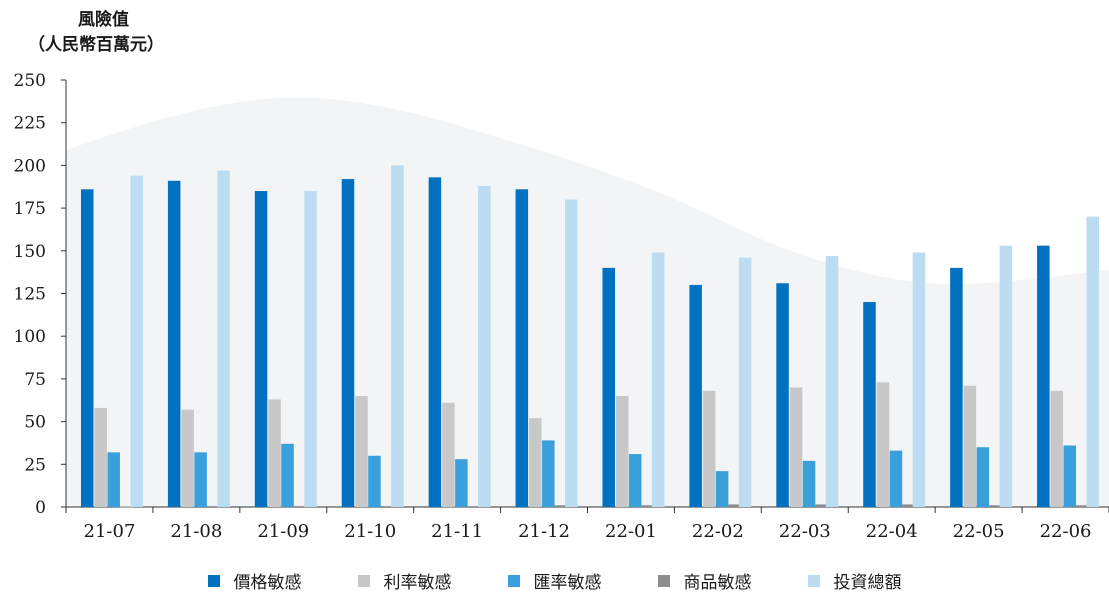 This screenshot has height=598, width=1109. Describe the element at coordinates (110, 531) in the screenshot. I see `x-tick-label: 21-07` at that location.